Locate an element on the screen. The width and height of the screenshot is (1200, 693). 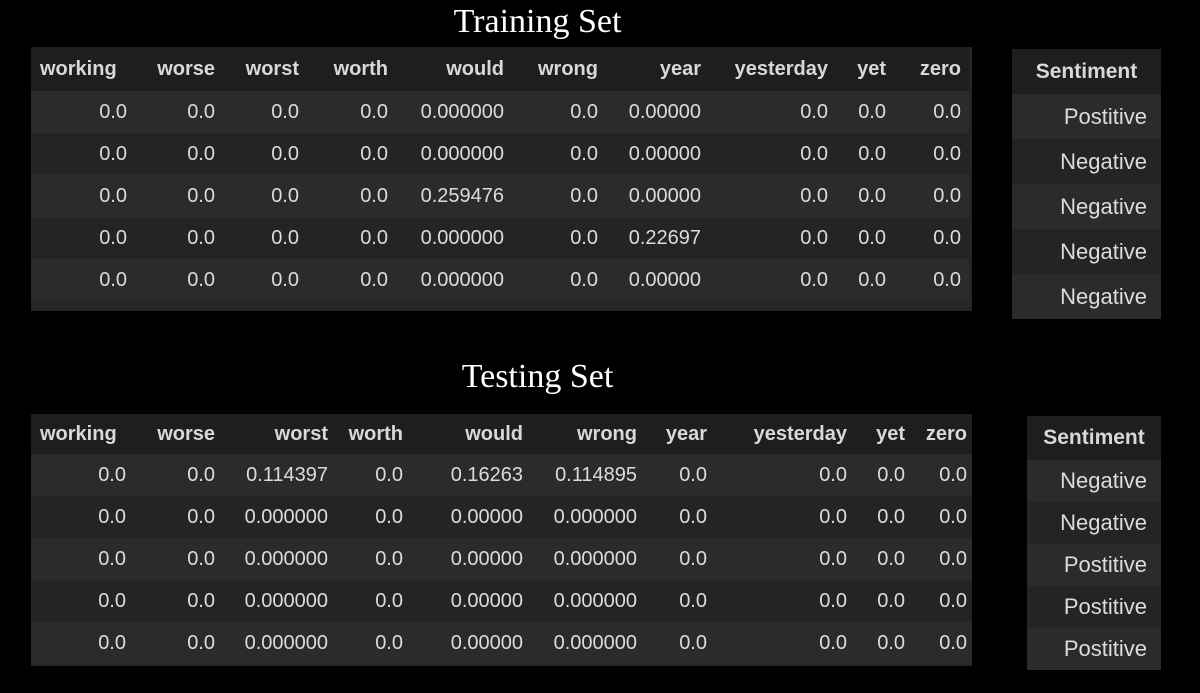
column-header-worse: worse is located at coordinates (186, 68).